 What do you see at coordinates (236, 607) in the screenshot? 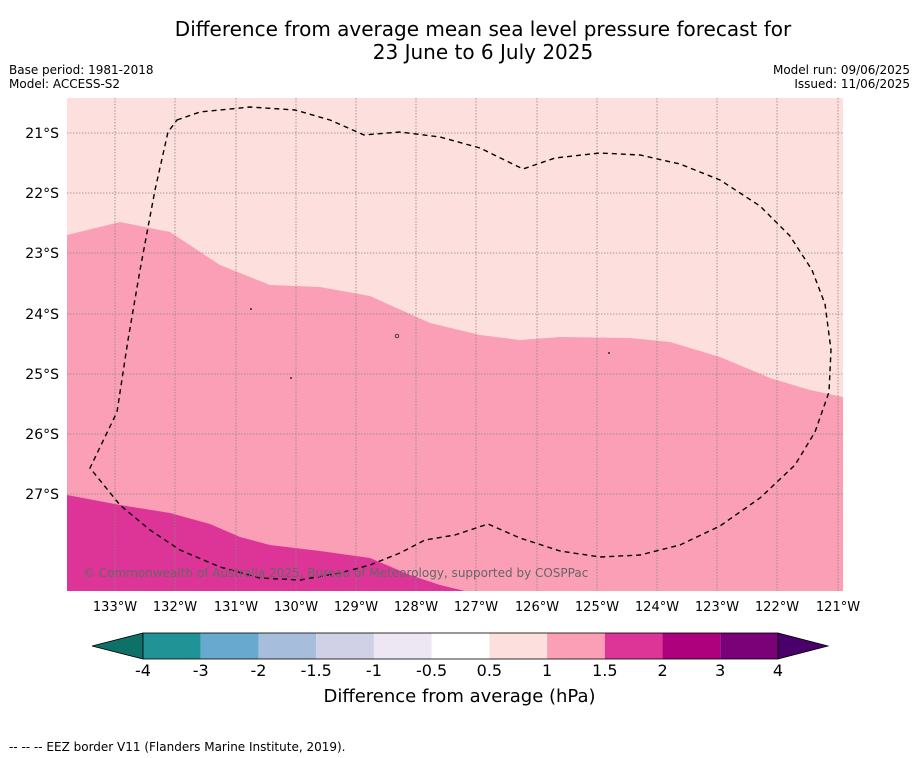
I see `lon-label: 131°W` at bounding box center [236, 607].